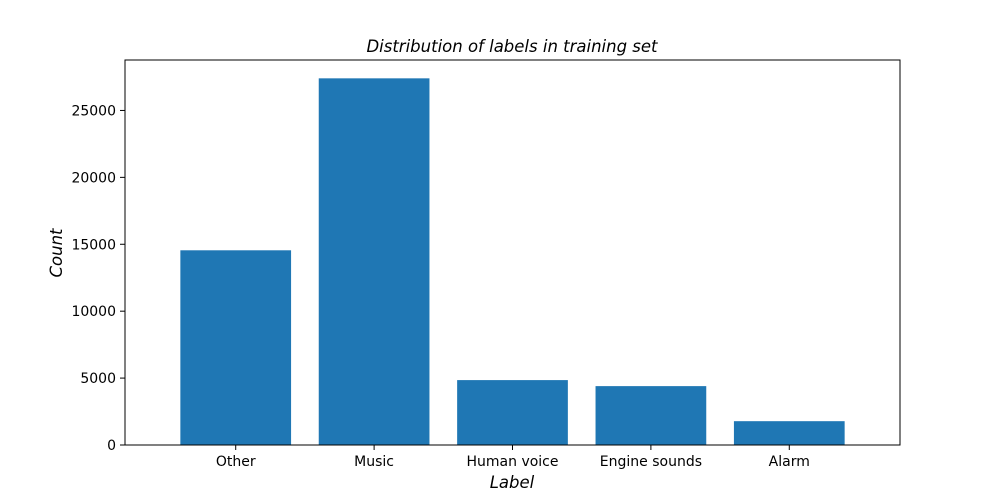  I want to click on y-tick-label: 25000, so click(93, 111).